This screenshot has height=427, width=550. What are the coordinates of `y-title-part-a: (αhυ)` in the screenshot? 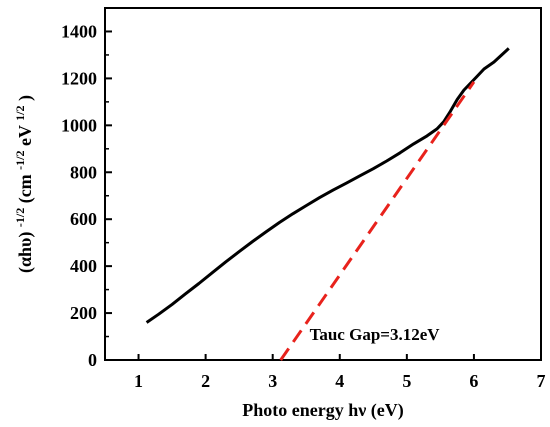 It's located at (25, 252).